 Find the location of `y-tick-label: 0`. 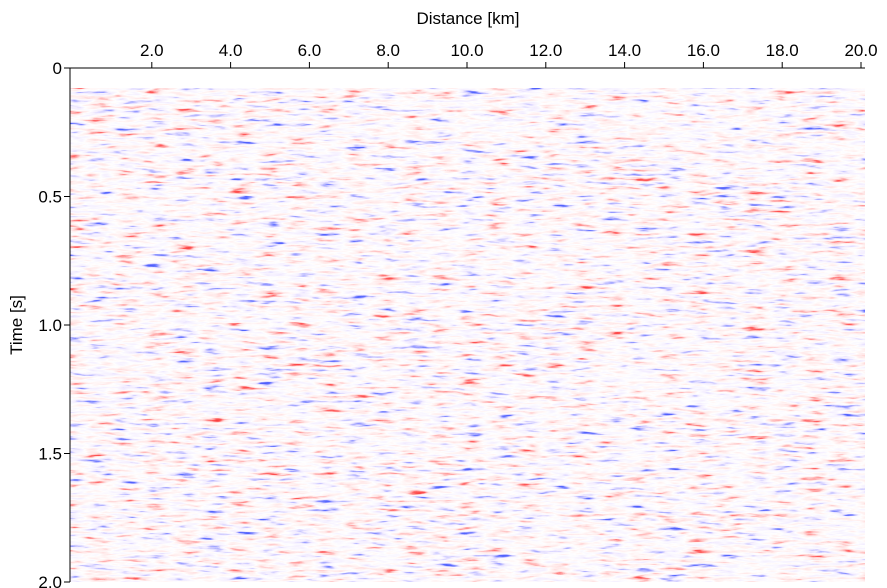

y-tick-label: 0 is located at coordinates (57, 68).